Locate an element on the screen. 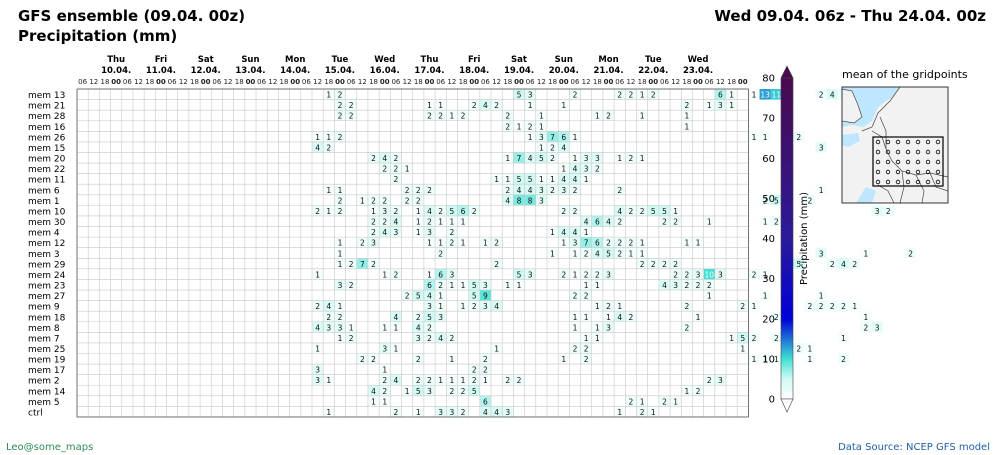  member-label: mem 19 is located at coordinates (47, 361).